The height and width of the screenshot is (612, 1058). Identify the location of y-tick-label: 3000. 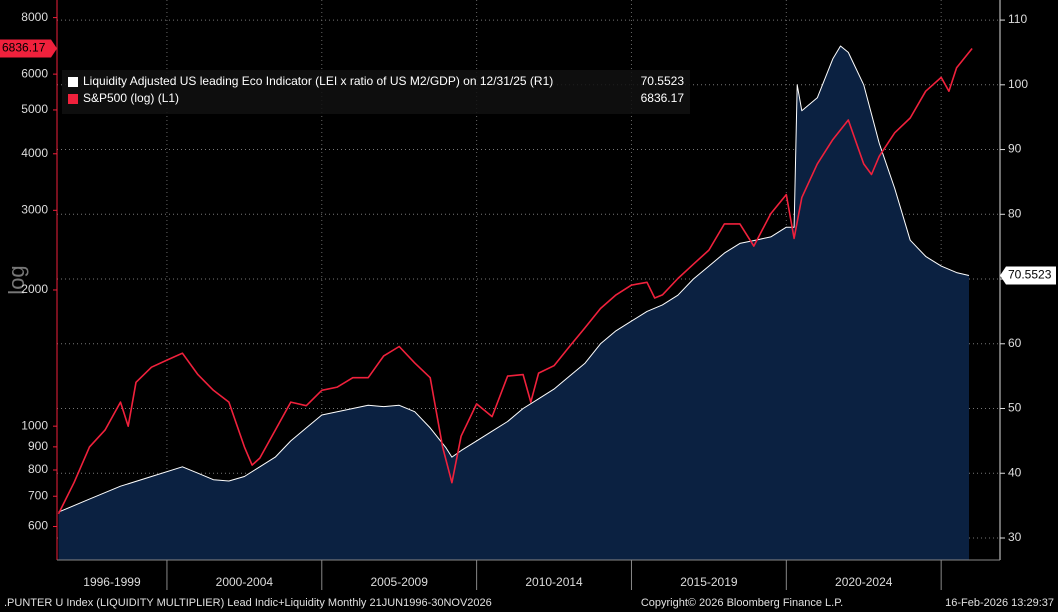
(34, 209).